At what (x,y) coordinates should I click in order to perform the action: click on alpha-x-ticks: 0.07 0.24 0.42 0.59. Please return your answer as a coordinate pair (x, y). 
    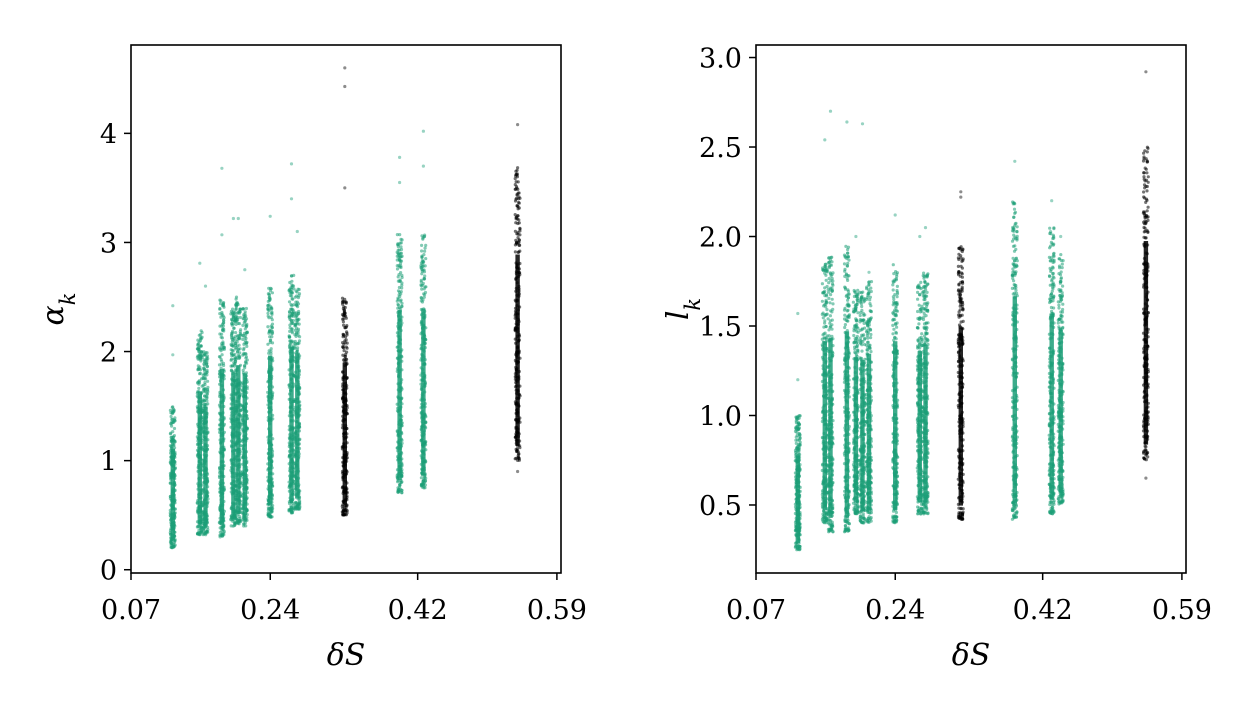
    Looking at the image, I should click on (344, 599).